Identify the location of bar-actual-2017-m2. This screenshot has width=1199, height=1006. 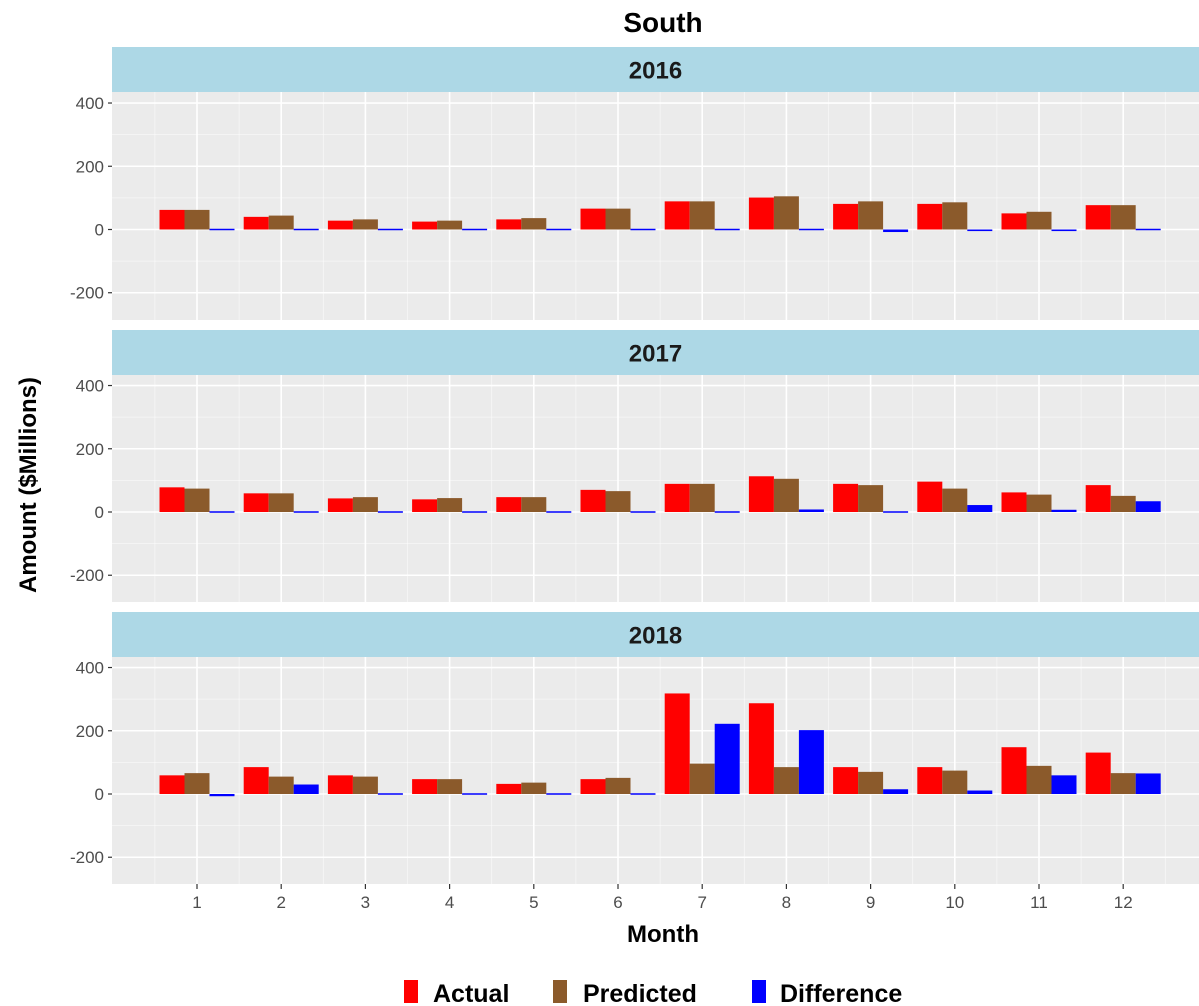
(256, 502).